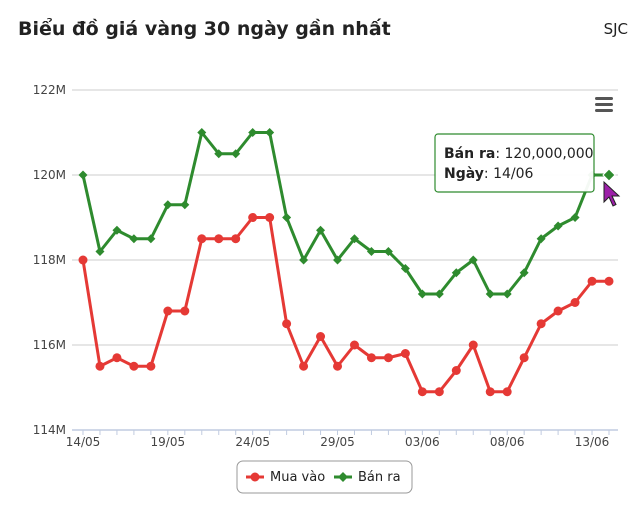 Image resolution: width=640 pixels, height=511 pixels. I want to click on x-tick-label: 03/06, so click(422, 442).